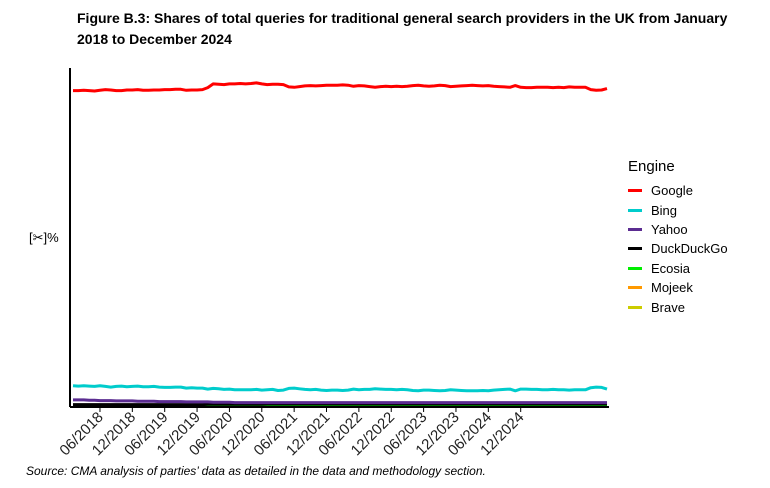 The width and height of the screenshot is (770, 488). I want to click on legend-label: DuckDuckGo, so click(689, 249).